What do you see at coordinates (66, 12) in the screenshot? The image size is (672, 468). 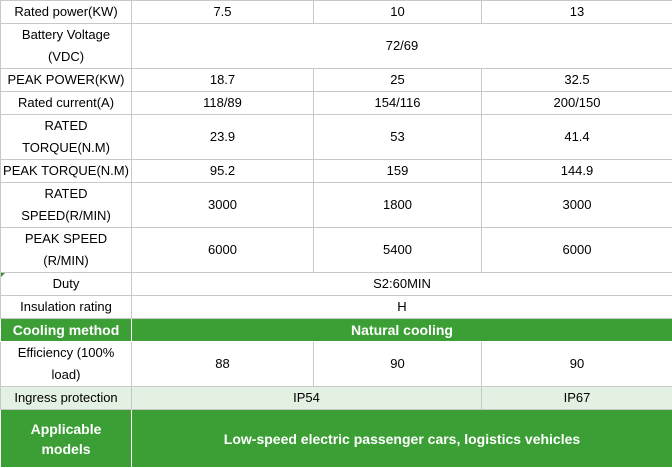 I see `label-rated-power: Rated power(KW)` at bounding box center [66, 12].